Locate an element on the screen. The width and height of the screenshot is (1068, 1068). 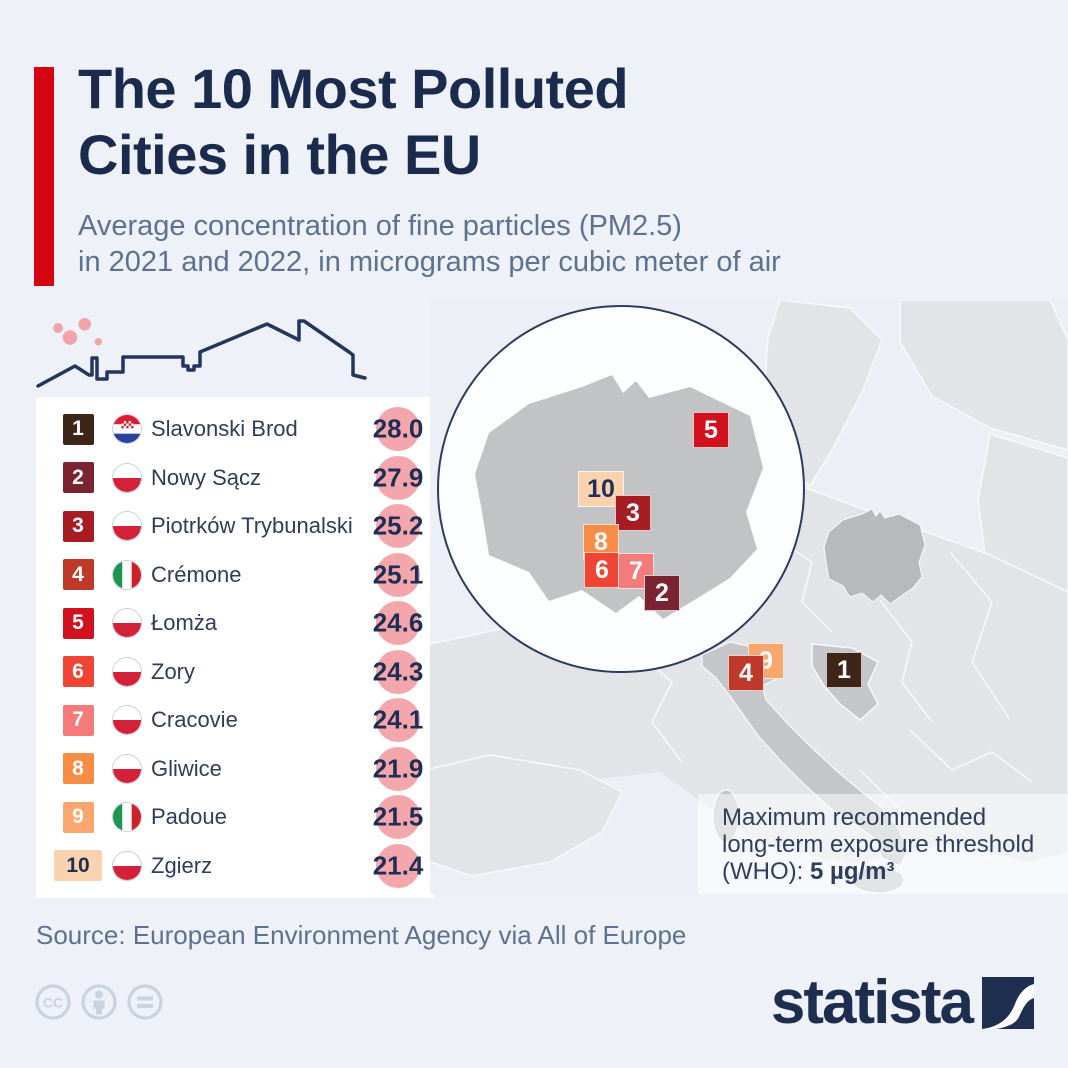
pm25-value: 24.3 is located at coordinates (398, 671).